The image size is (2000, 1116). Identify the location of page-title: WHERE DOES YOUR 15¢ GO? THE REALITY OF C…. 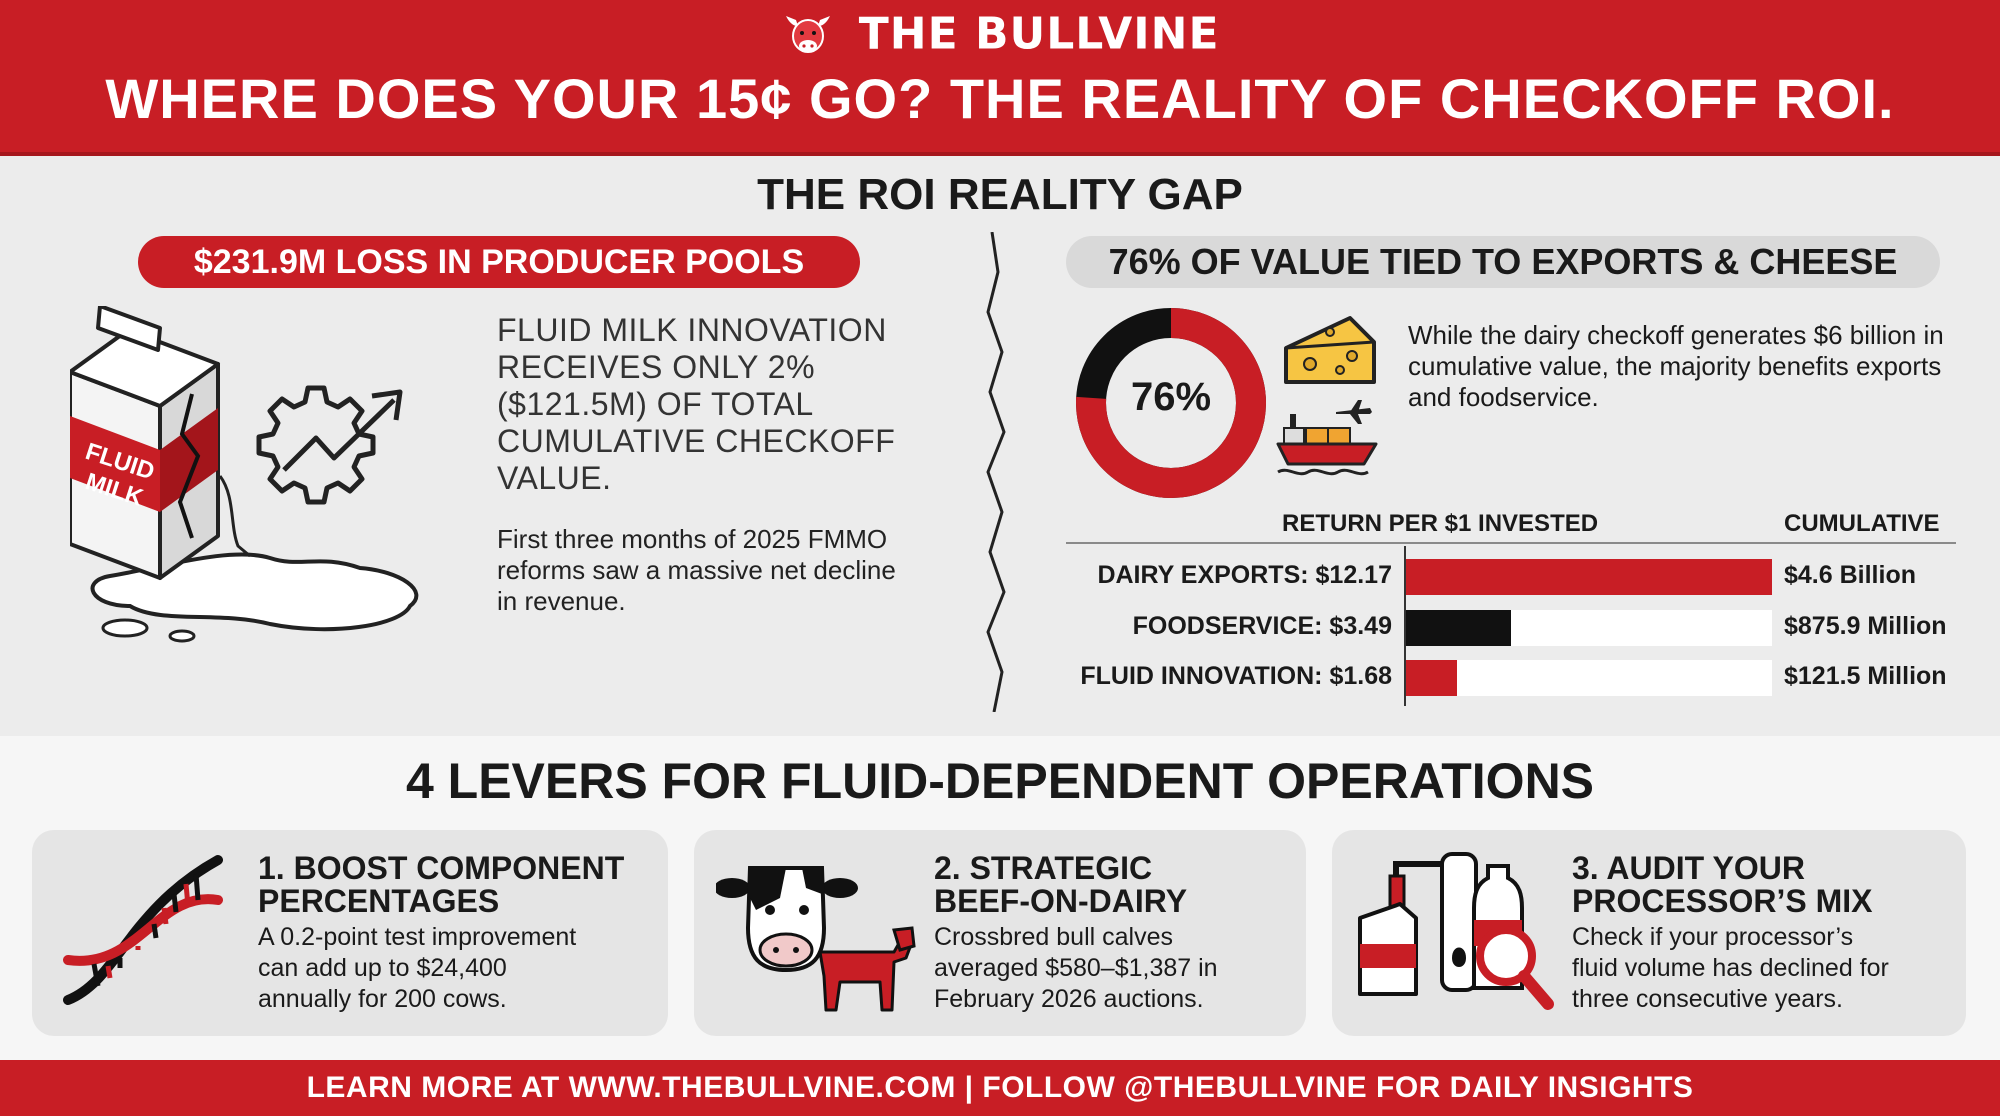
(1000, 98).